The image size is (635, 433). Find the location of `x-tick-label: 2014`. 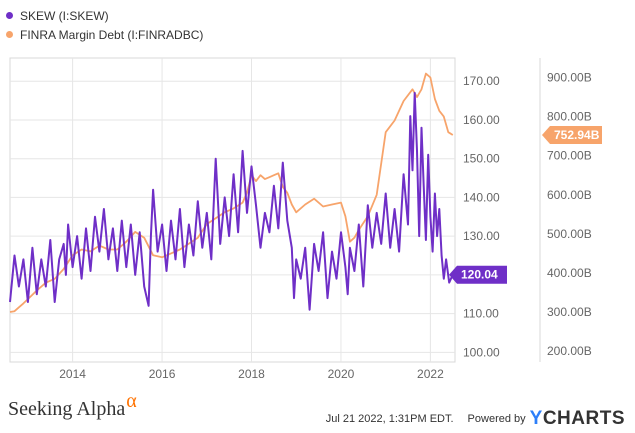

x-tick-label: 2014 is located at coordinates (72, 374).